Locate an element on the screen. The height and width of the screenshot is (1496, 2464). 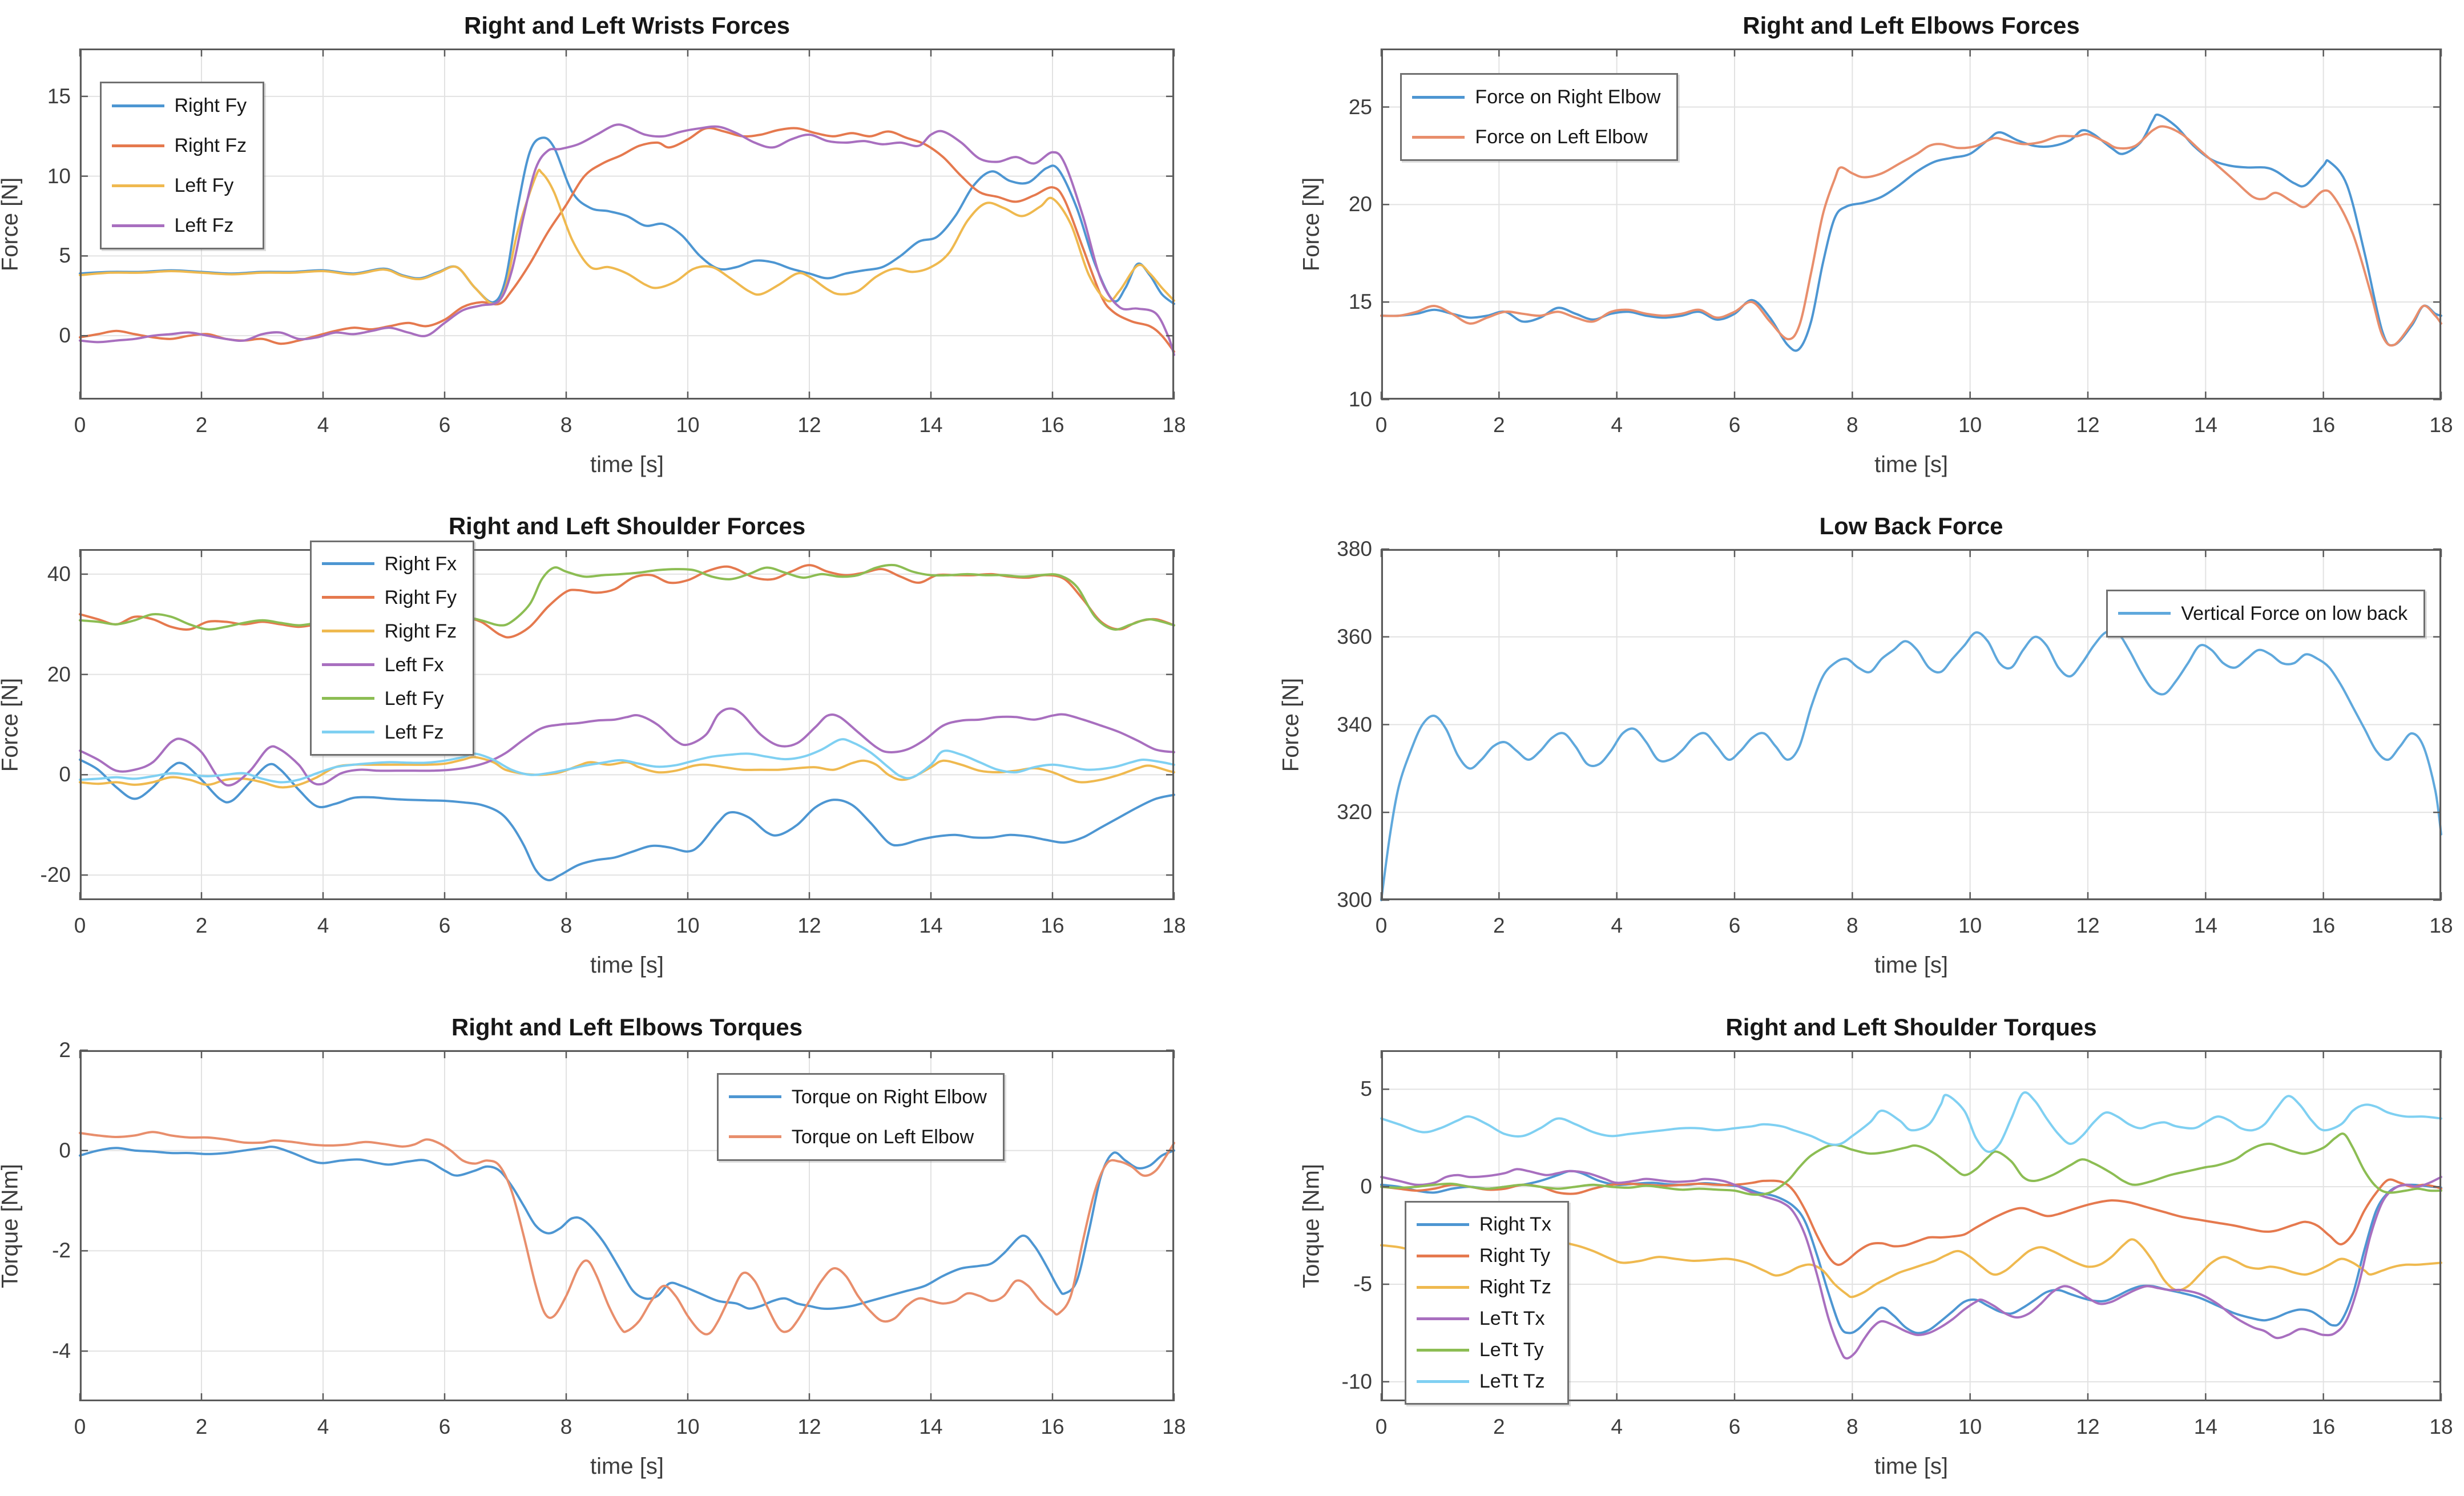
y-tick-label: 25 is located at coordinates (1360, 107).